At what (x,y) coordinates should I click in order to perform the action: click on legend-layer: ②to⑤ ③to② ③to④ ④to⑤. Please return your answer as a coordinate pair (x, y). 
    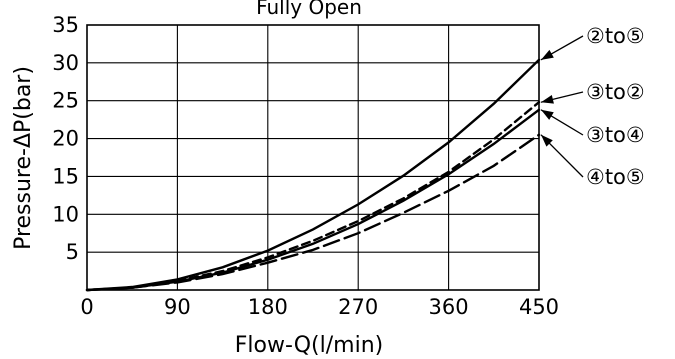
    Looking at the image, I should click on (592, 106).